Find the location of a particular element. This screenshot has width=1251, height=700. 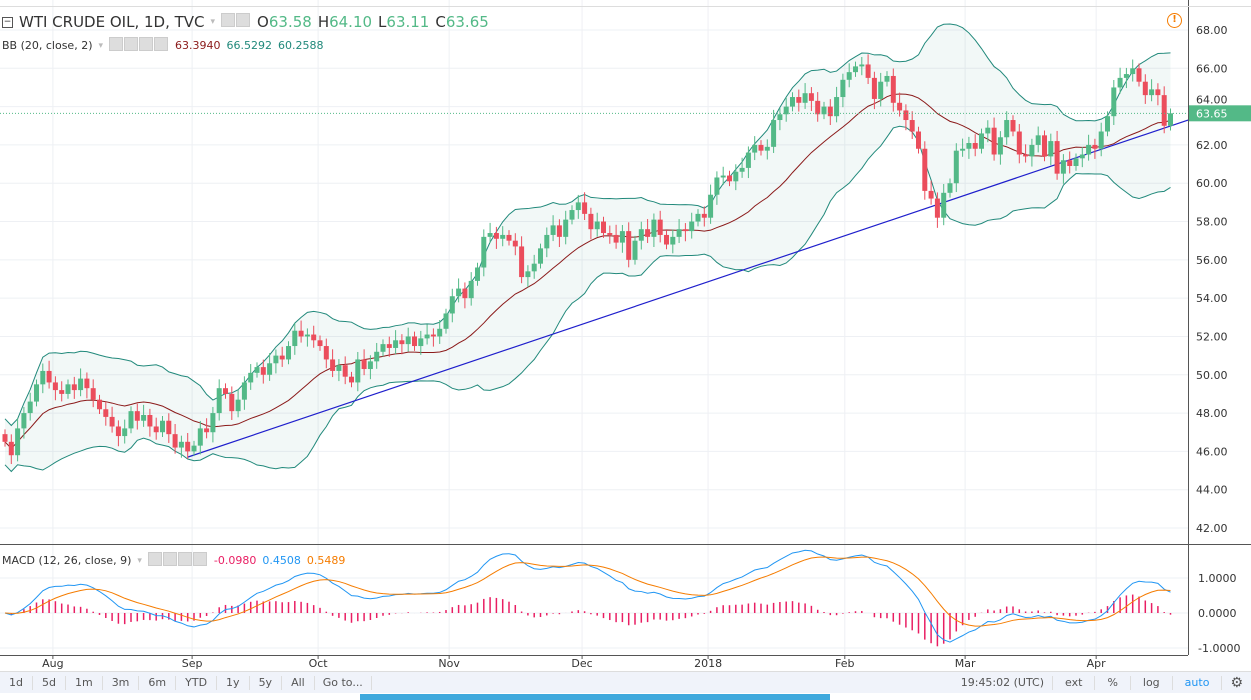

range-5d: 5d is located at coordinates (49, 682).